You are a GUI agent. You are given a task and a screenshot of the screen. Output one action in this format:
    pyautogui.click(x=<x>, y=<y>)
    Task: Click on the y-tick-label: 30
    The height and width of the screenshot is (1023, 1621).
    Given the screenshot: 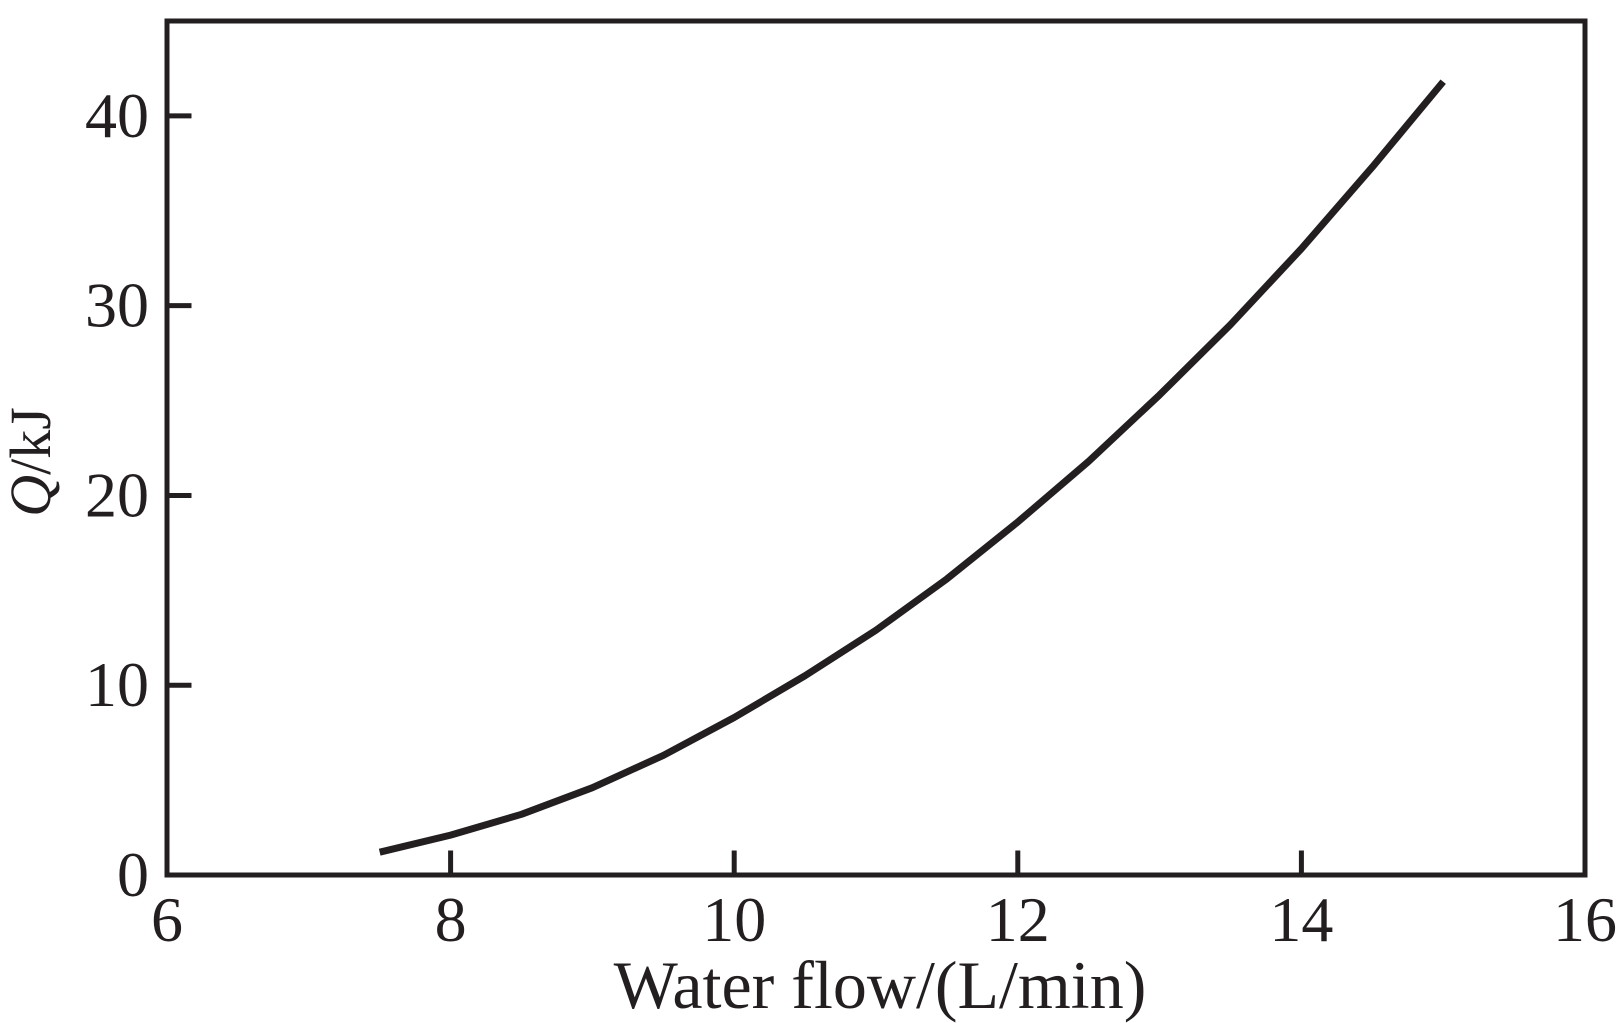 What is the action you would take?
    pyautogui.click(x=117, y=305)
    